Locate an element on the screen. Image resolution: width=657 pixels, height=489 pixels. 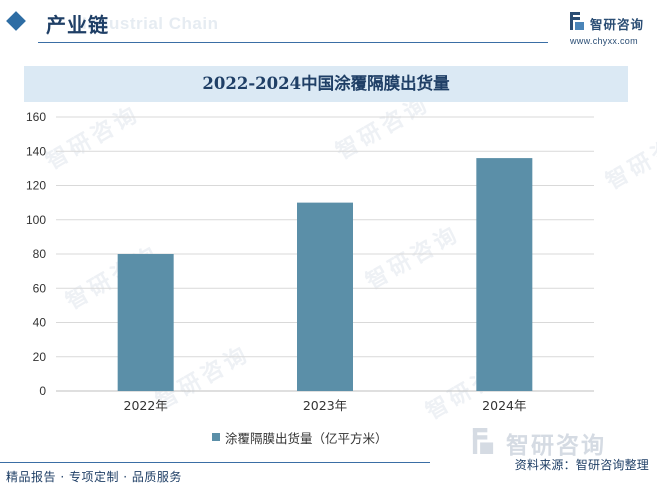
y-tick-label: 120 is located at coordinates (36, 186).